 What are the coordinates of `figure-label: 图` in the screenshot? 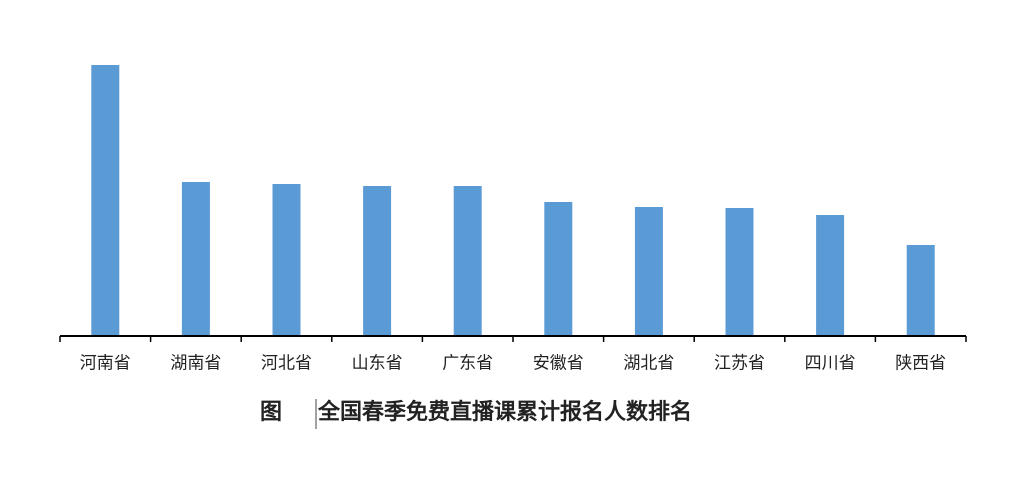 It's located at (271, 412).